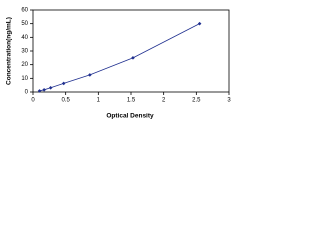 The height and width of the screenshot is (240, 320). Describe the element at coordinates (131, 101) in the screenshot. I see `x-tick-label: 1.5` at that location.